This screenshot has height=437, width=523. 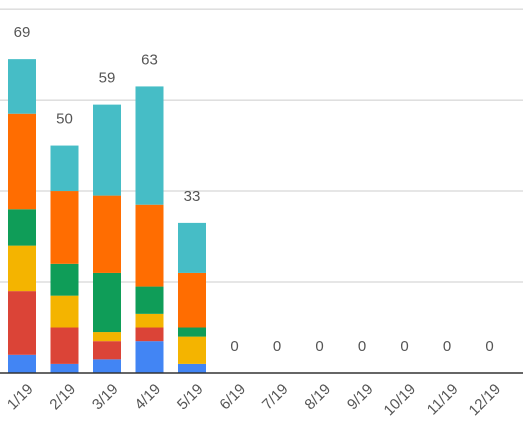 I want to click on total-label: 63, so click(x=149, y=59).